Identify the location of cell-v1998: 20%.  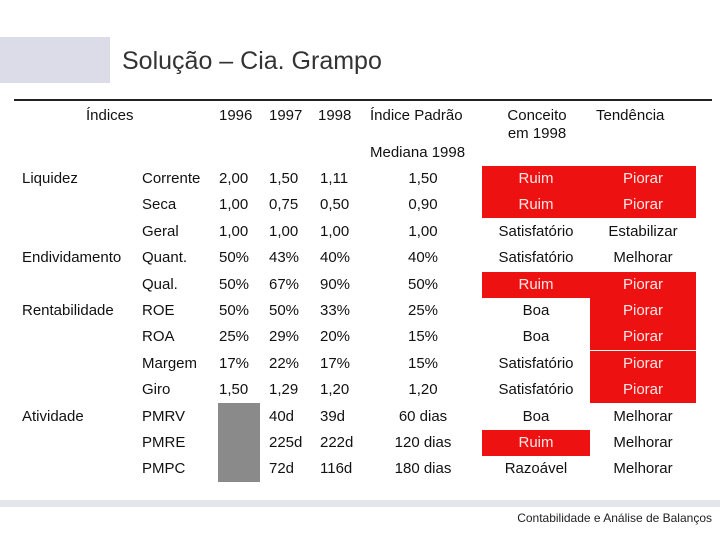
(335, 337).